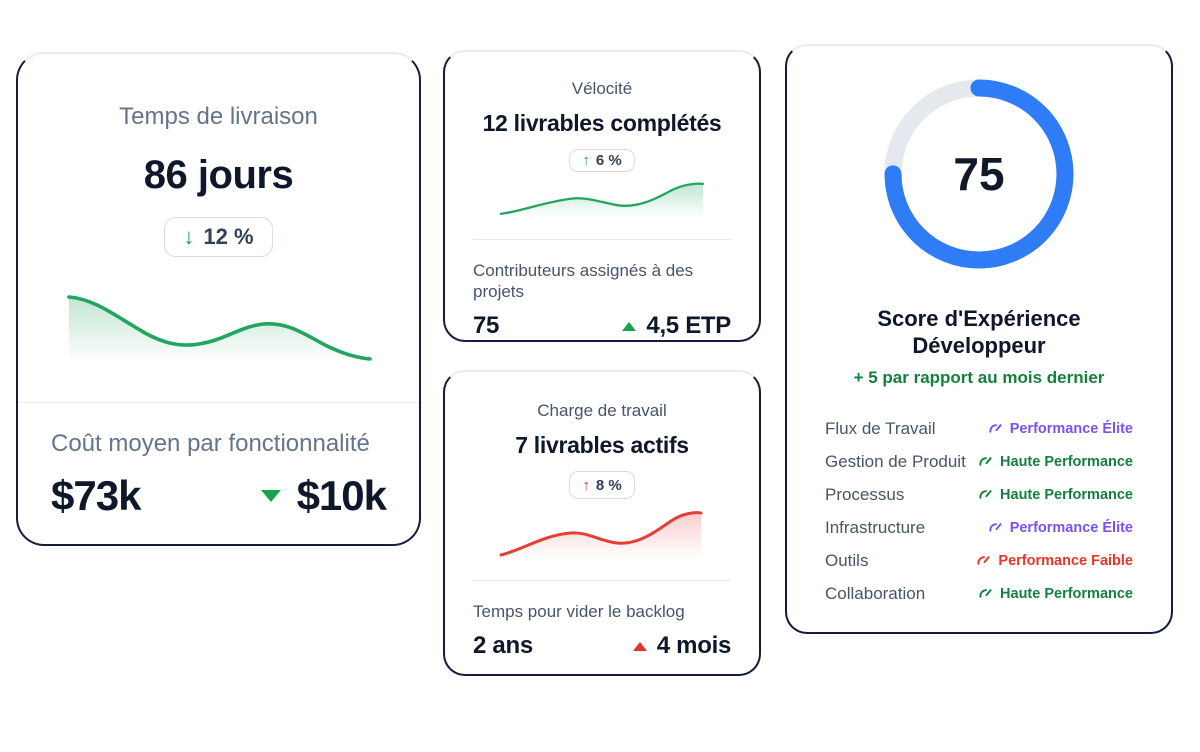 The image size is (1200, 752). I want to click on delivery-divider, so click(218, 402).